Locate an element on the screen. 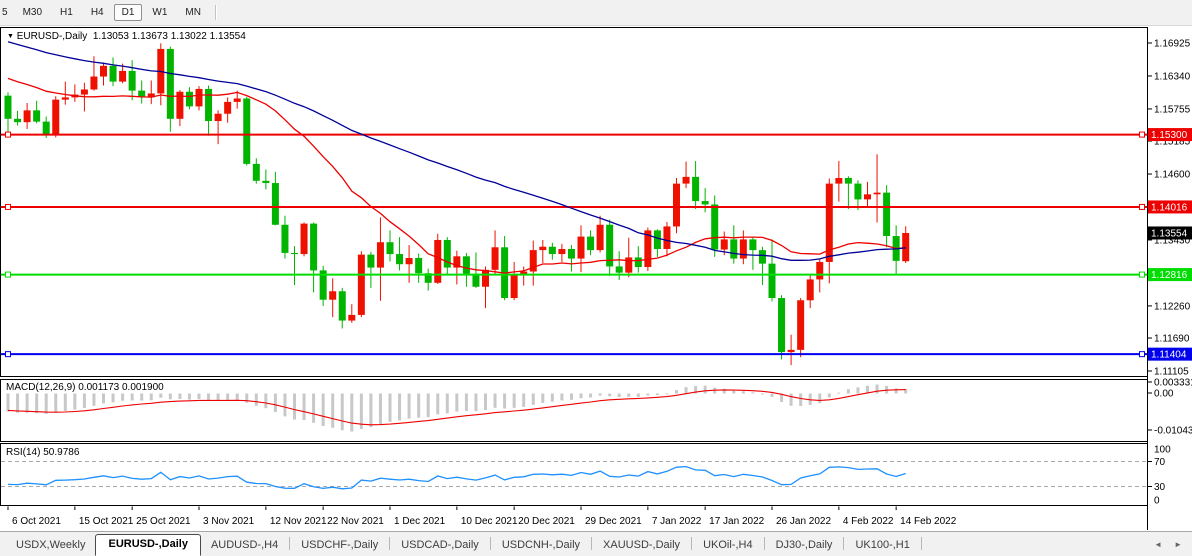  timeframe-button-h4: H4 is located at coordinates (97, 12).